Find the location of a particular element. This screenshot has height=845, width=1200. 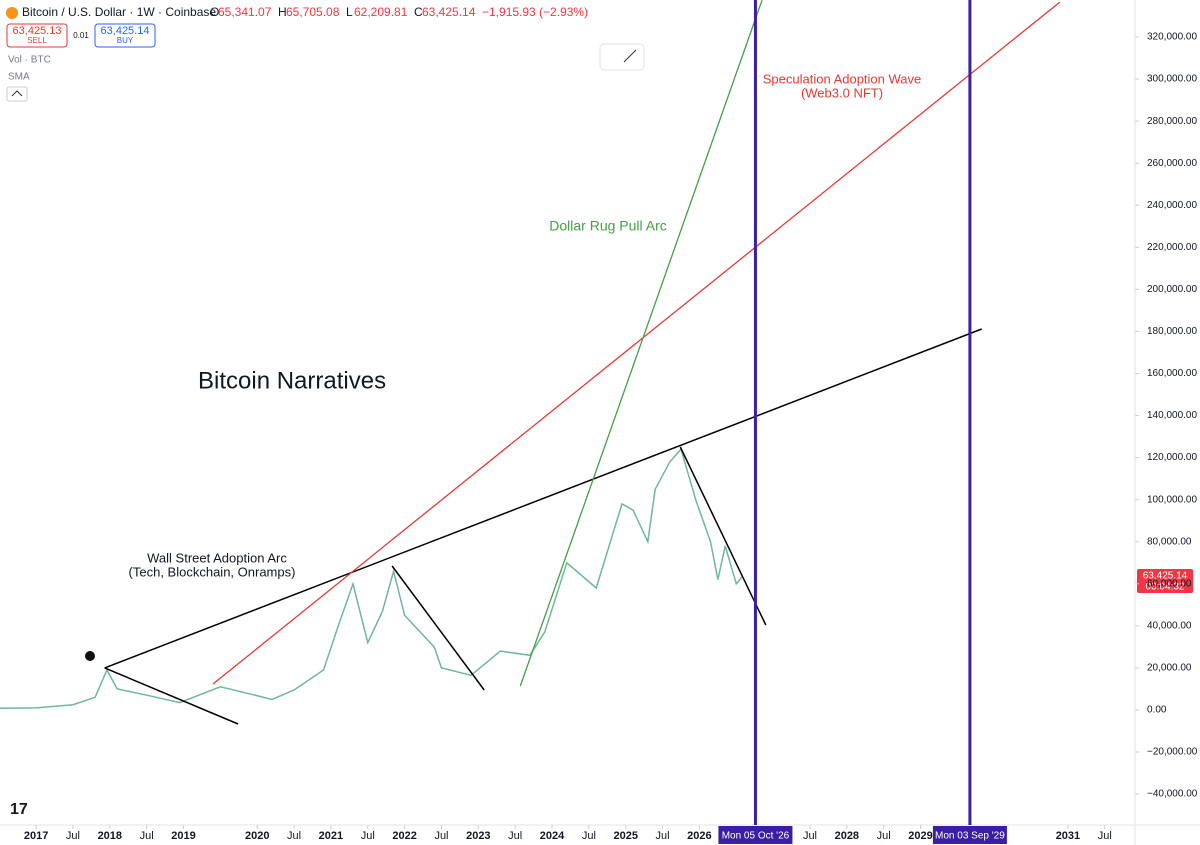

y-tick-label: 220,000.00 is located at coordinates (1172, 247).